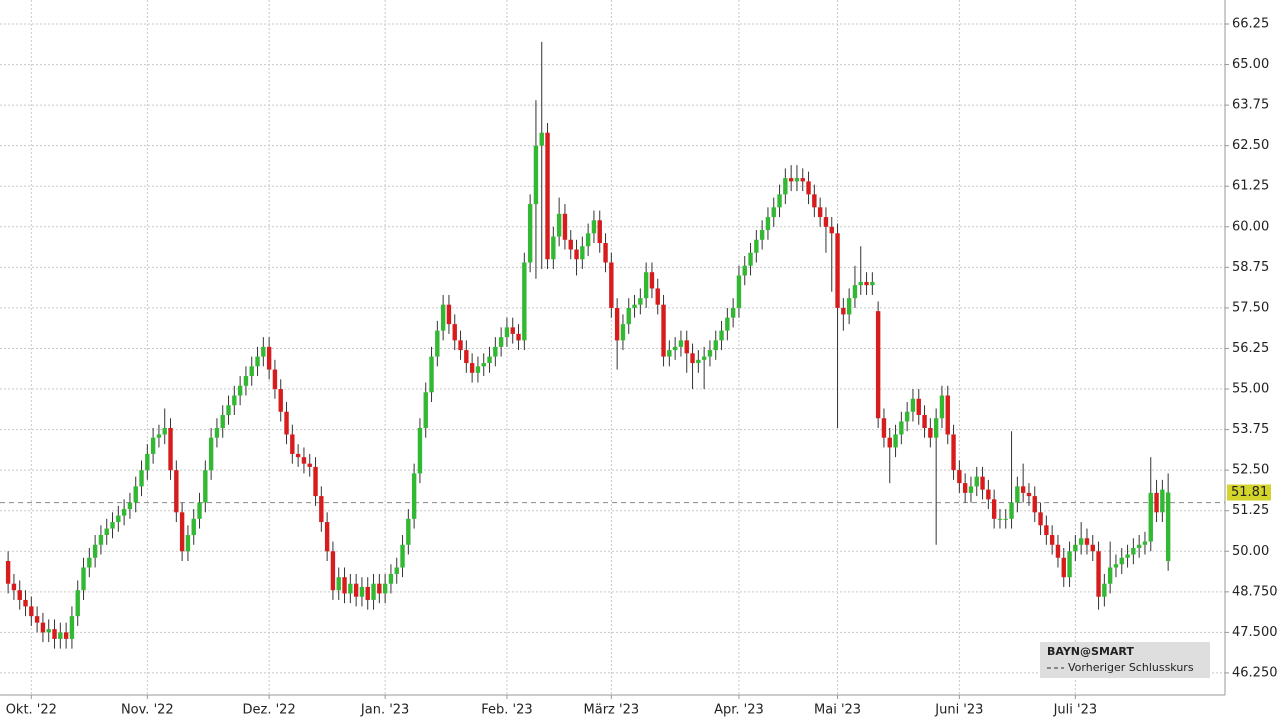 Image resolution: width=1280 pixels, height=720 pixels. I want to click on y-tick-label: 58.75, so click(1250, 267).